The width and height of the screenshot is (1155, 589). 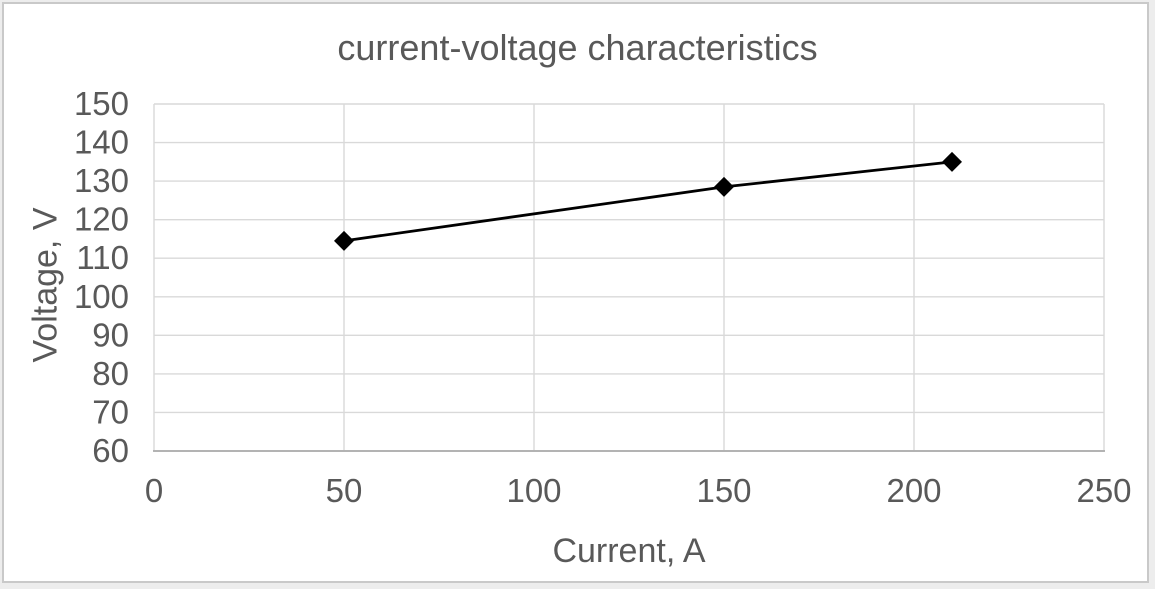 I want to click on y-tick-label: 110, so click(x=102, y=257).